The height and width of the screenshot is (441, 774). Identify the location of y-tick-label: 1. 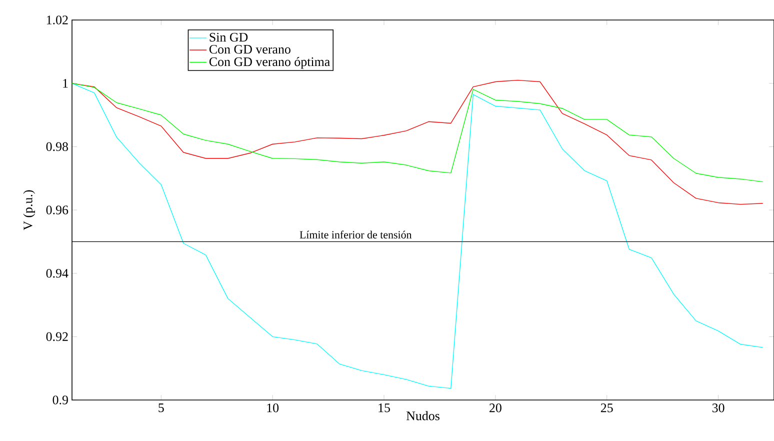
(65, 83).